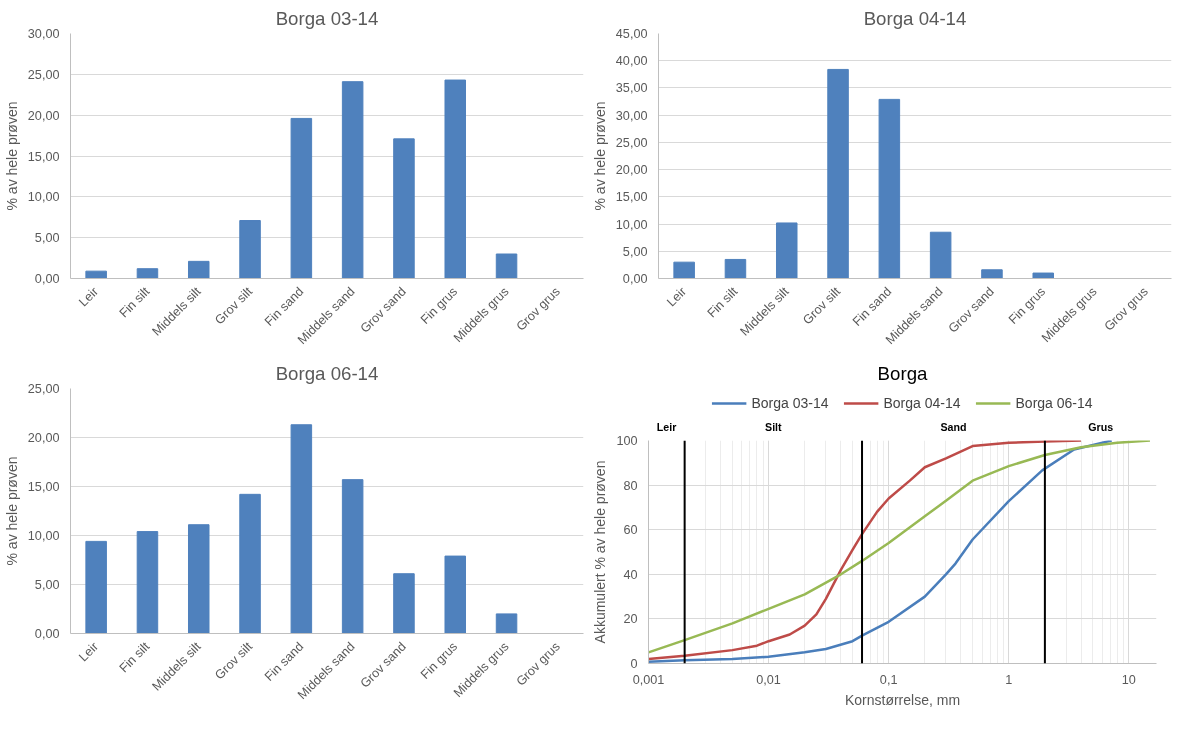 The height and width of the screenshot is (731, 1180). What do you see at coordinates (1054, 402) in the screenshot?
I see `legend-label: Borga 06-14` at bounding box center [1054, 402].